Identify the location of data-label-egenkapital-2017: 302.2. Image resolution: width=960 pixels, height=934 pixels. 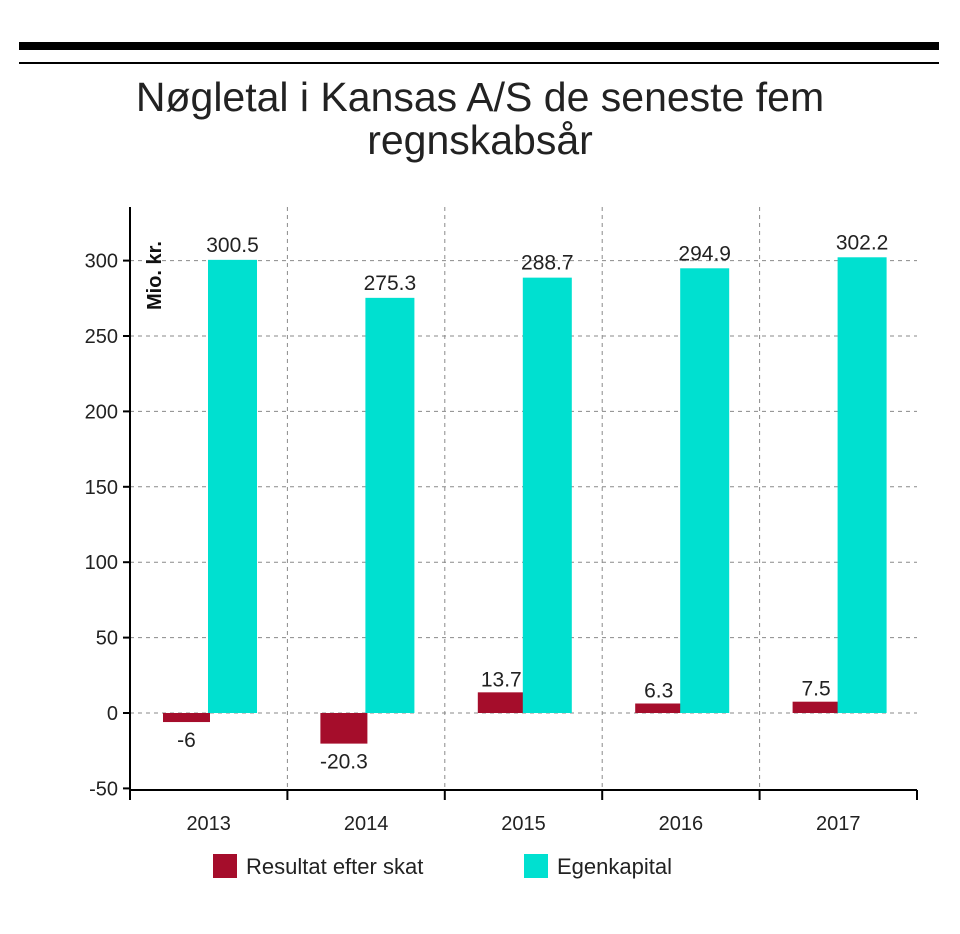
(862, 242).